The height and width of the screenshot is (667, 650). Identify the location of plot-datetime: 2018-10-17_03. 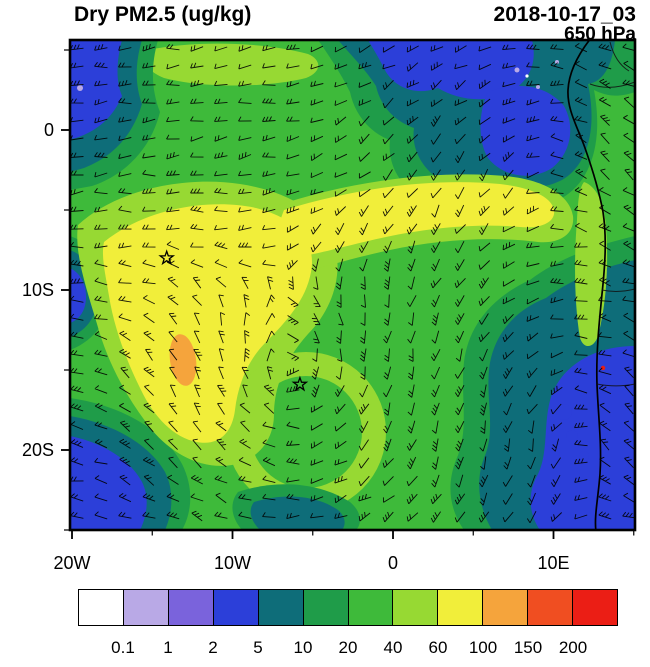
(564, 14).